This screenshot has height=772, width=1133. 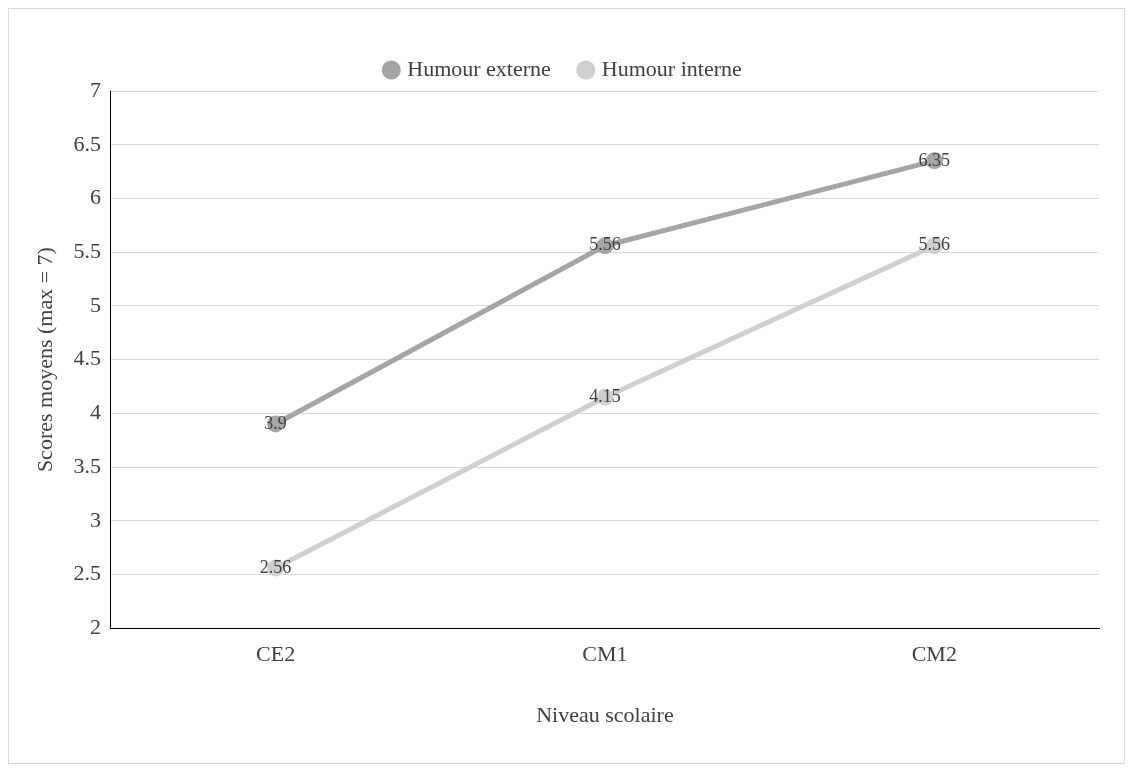 What do you see at coordinates (87, 465) in the screenshot?
I see `y-tick-label: 3.5` at bounding box center [87, 465].